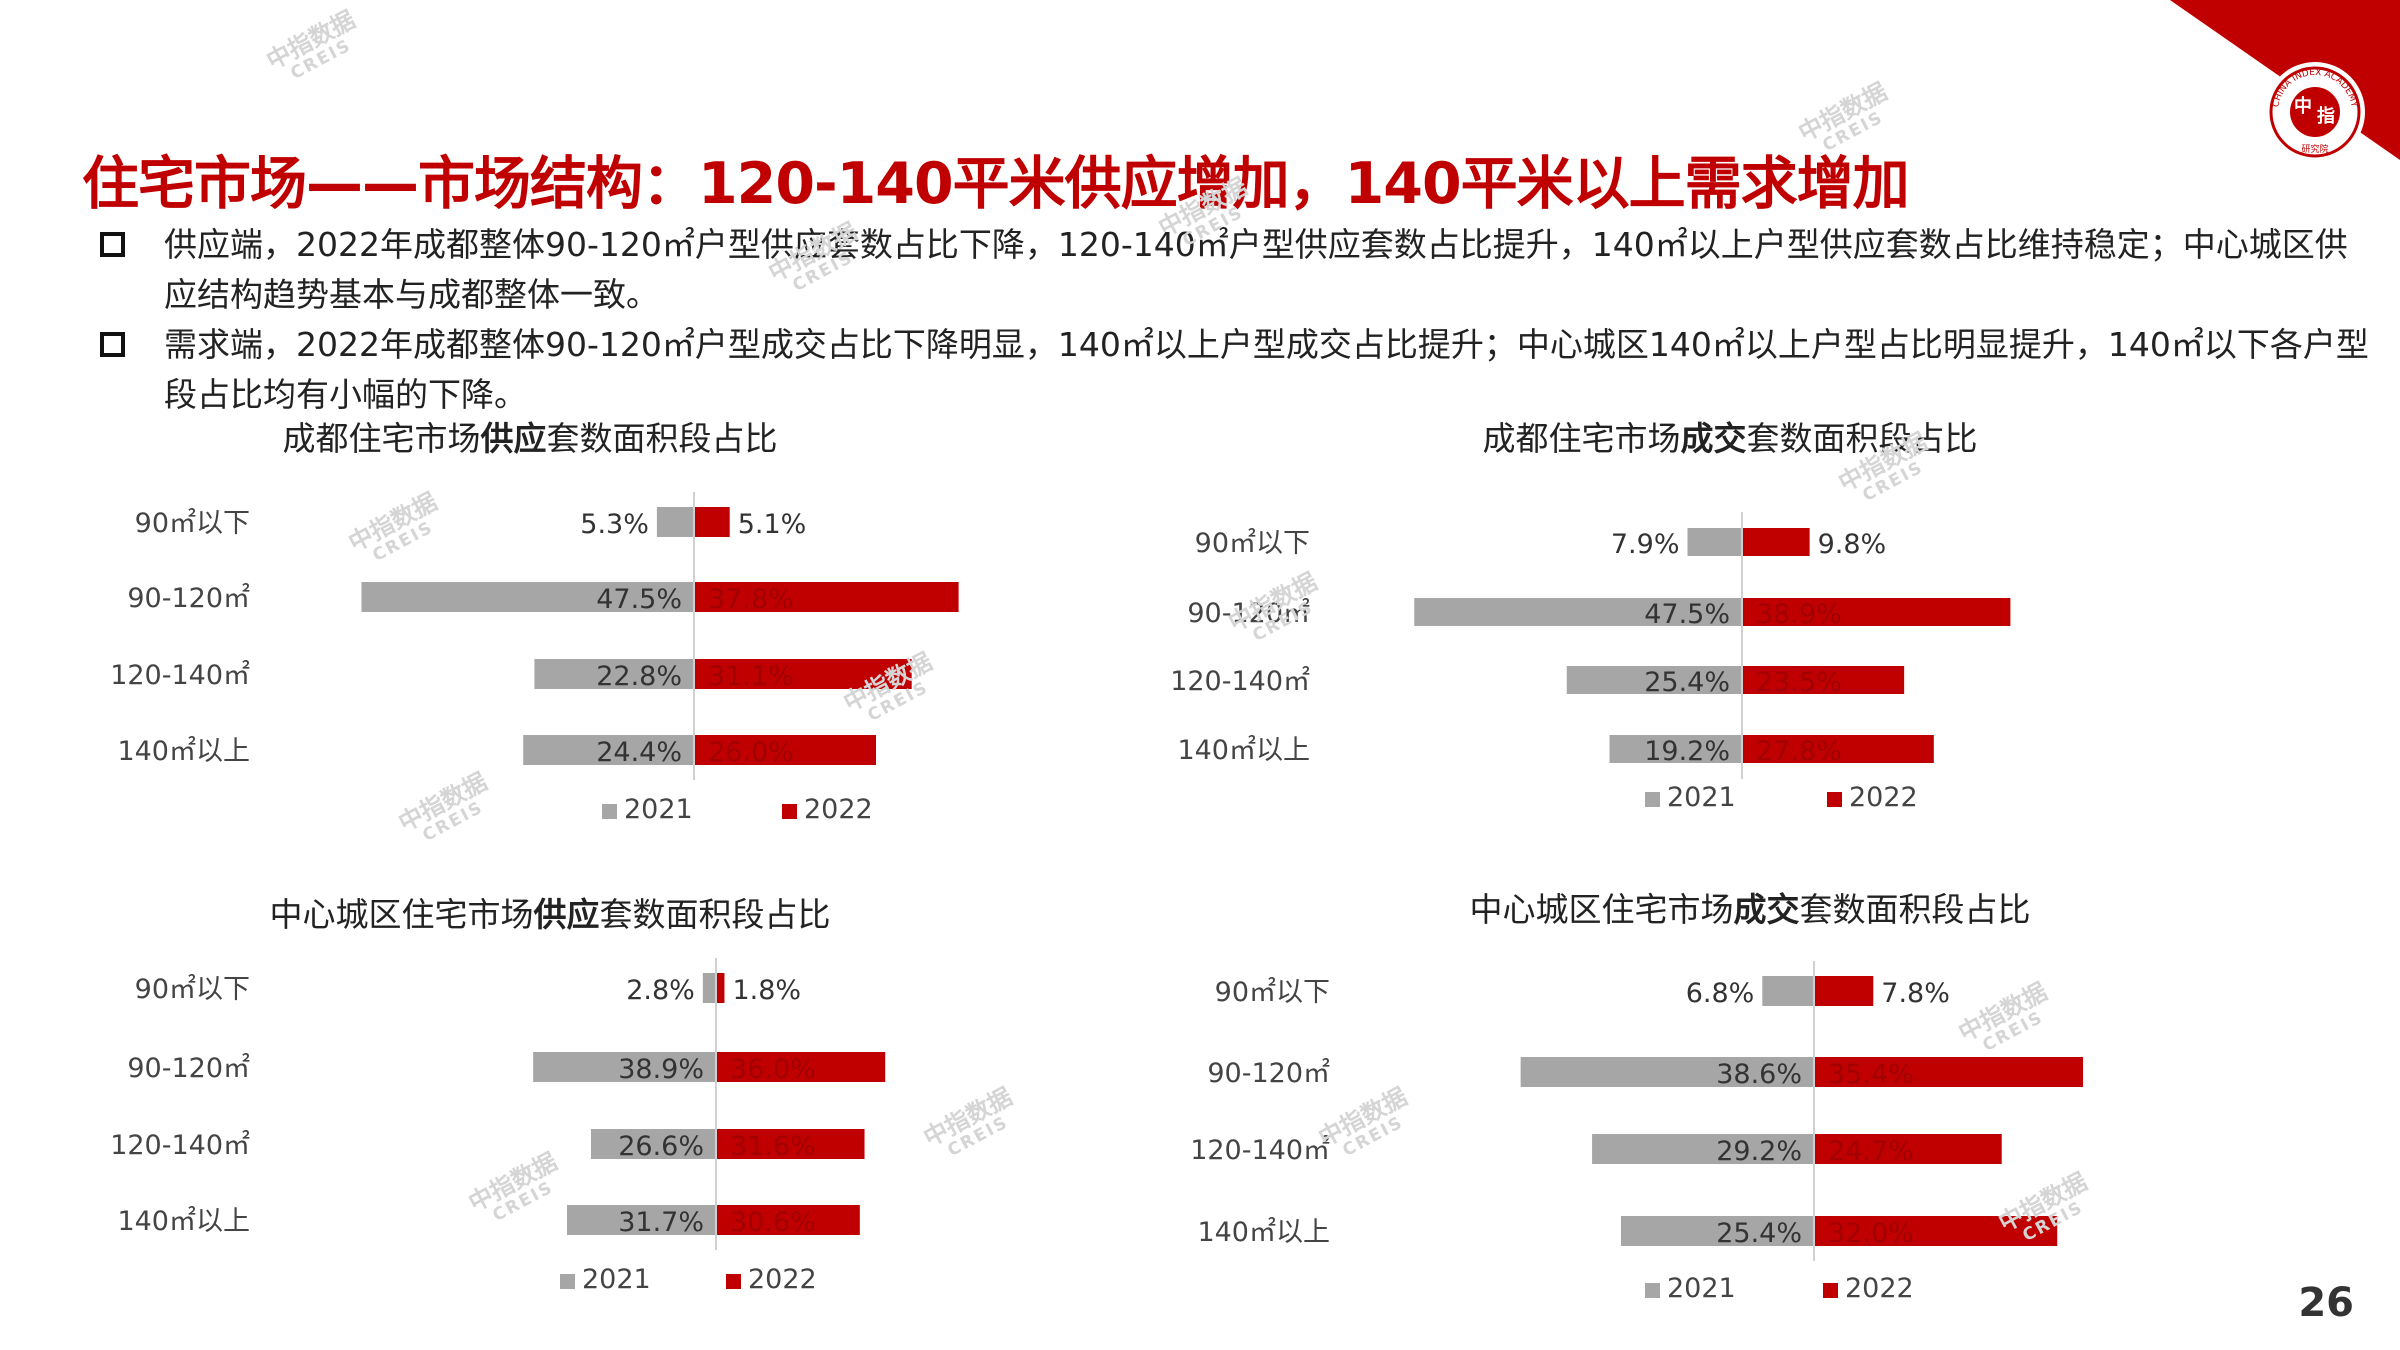  What do you see at coordinates (1871, 1074) in the screenshot?
I see `data-label-2022: 35.4%` at bounding box center [1871, 1074].